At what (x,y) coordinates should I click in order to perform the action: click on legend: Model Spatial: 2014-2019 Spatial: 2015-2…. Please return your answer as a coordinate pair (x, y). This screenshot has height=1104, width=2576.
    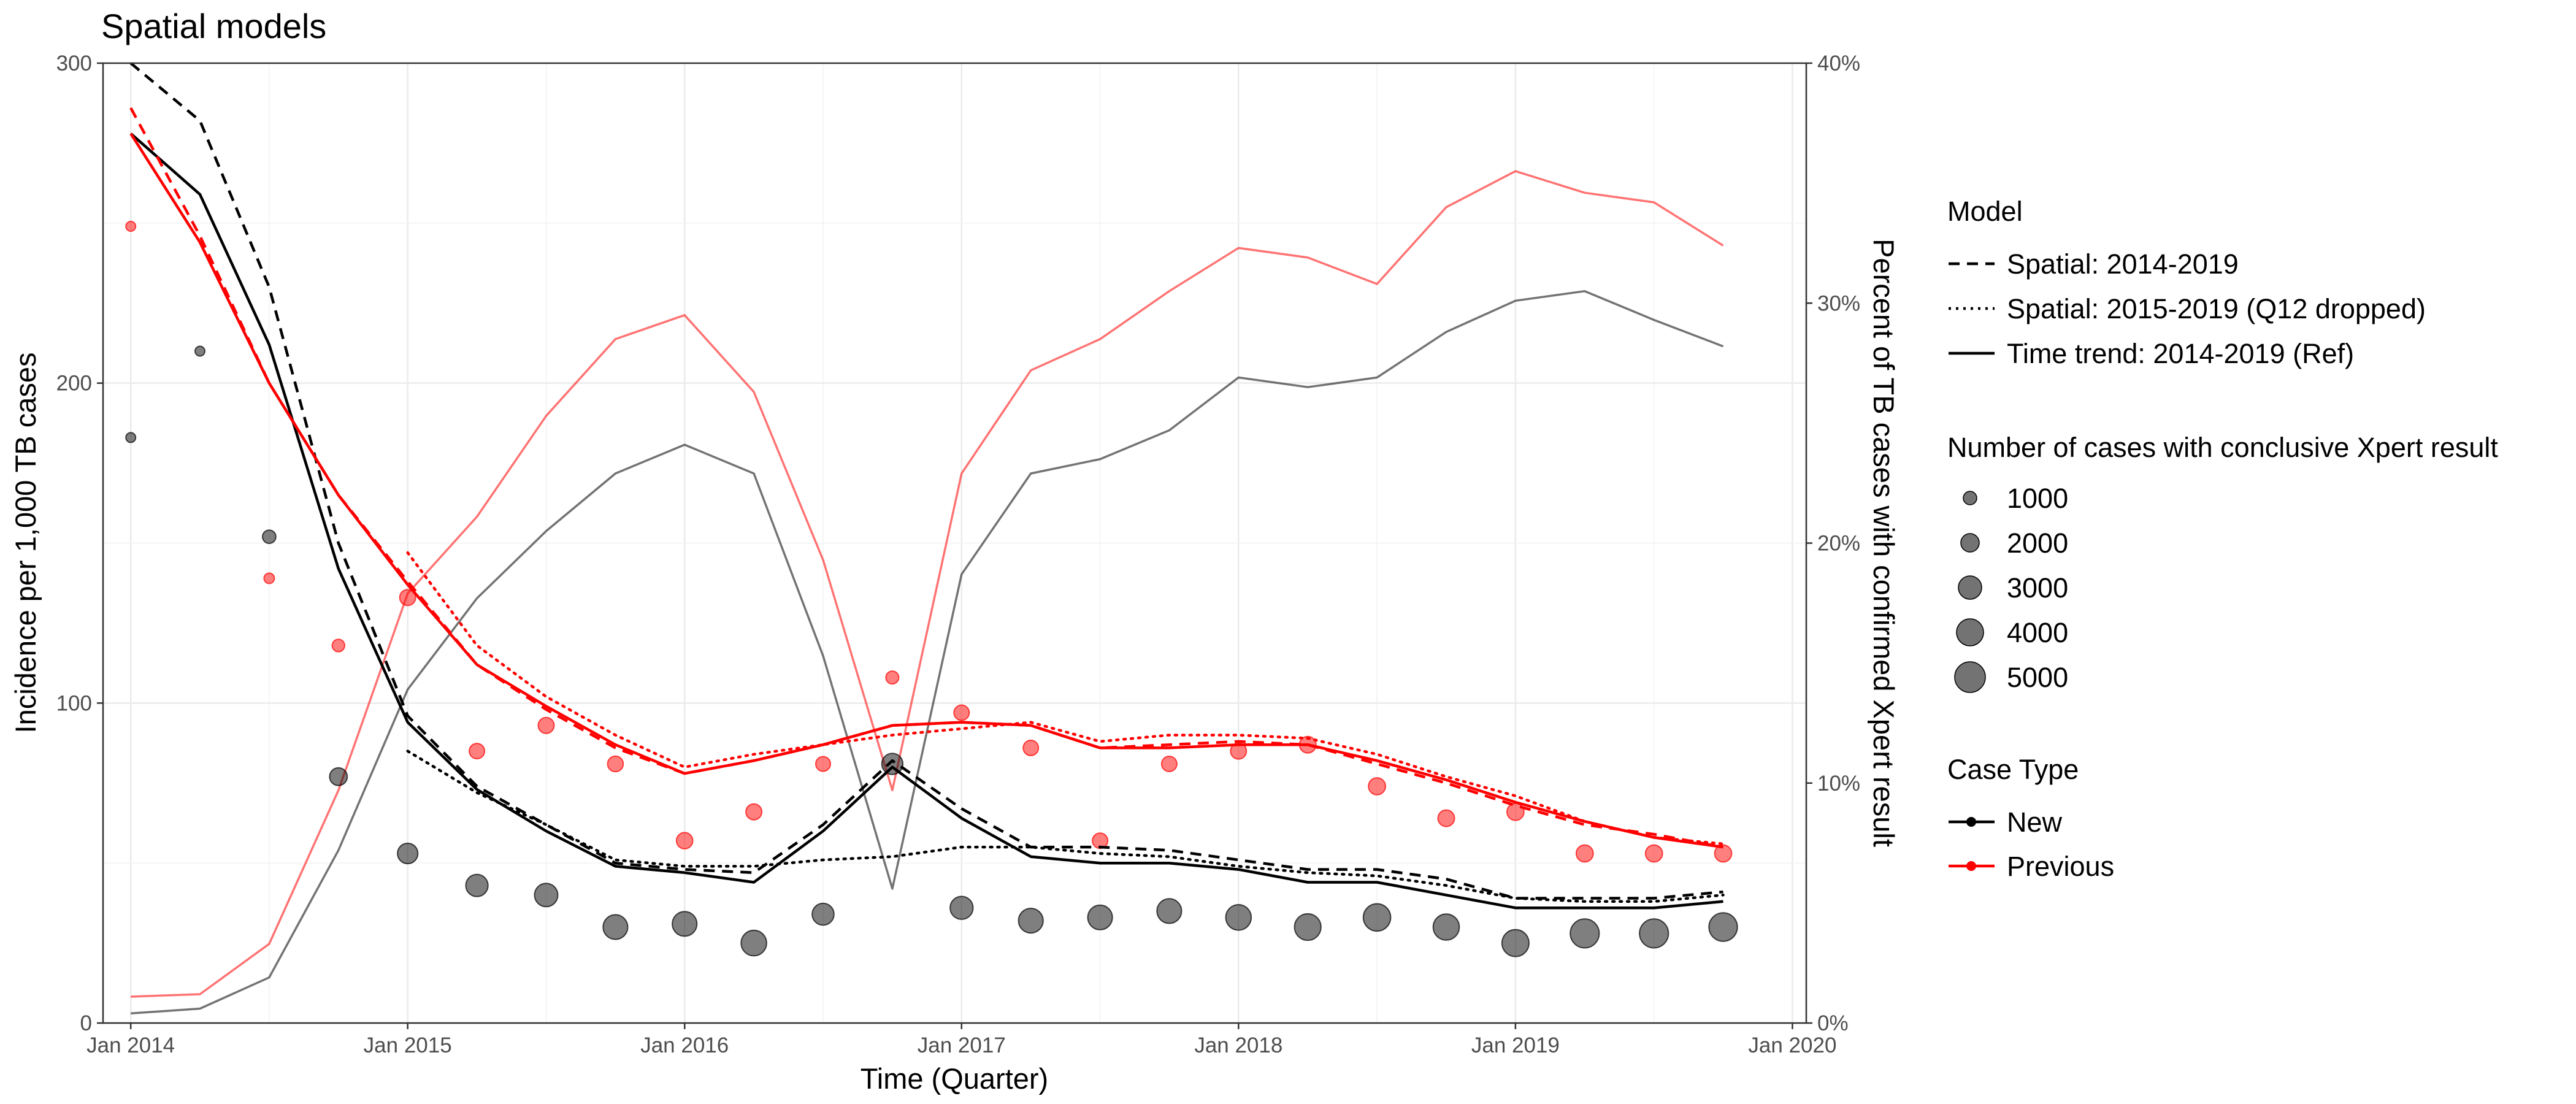
    Looking at the image, I should click on (2222, 539).